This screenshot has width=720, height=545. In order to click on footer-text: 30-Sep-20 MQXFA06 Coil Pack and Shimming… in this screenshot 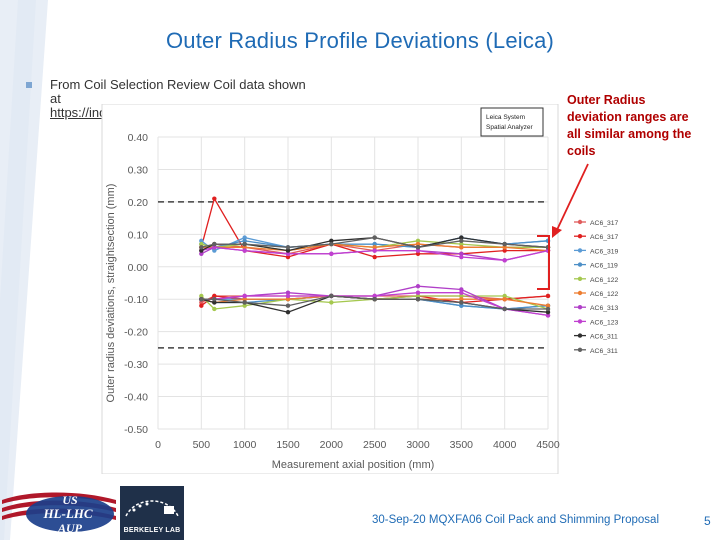, I will do `click(516, 520)`.